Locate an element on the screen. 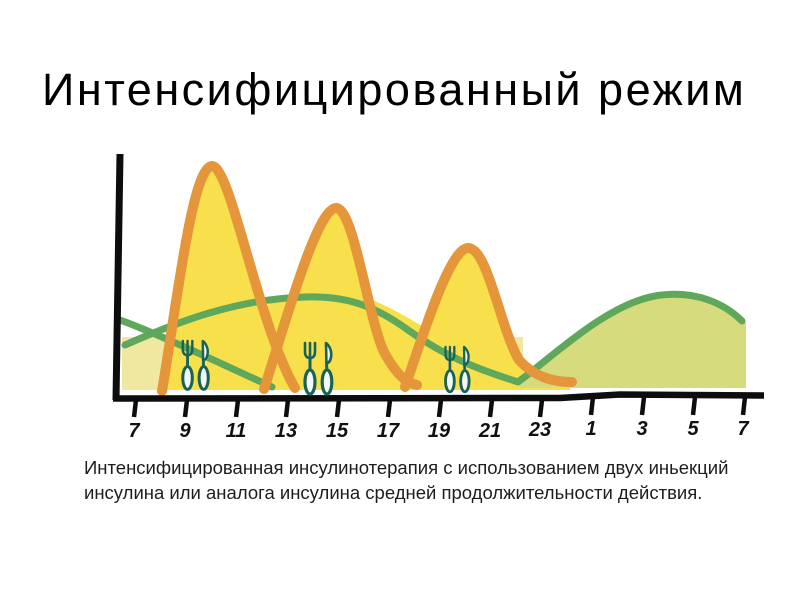 The width and height of the screenshot is (800, 600). x-axis-ticks is located at coordinates (439, 407).